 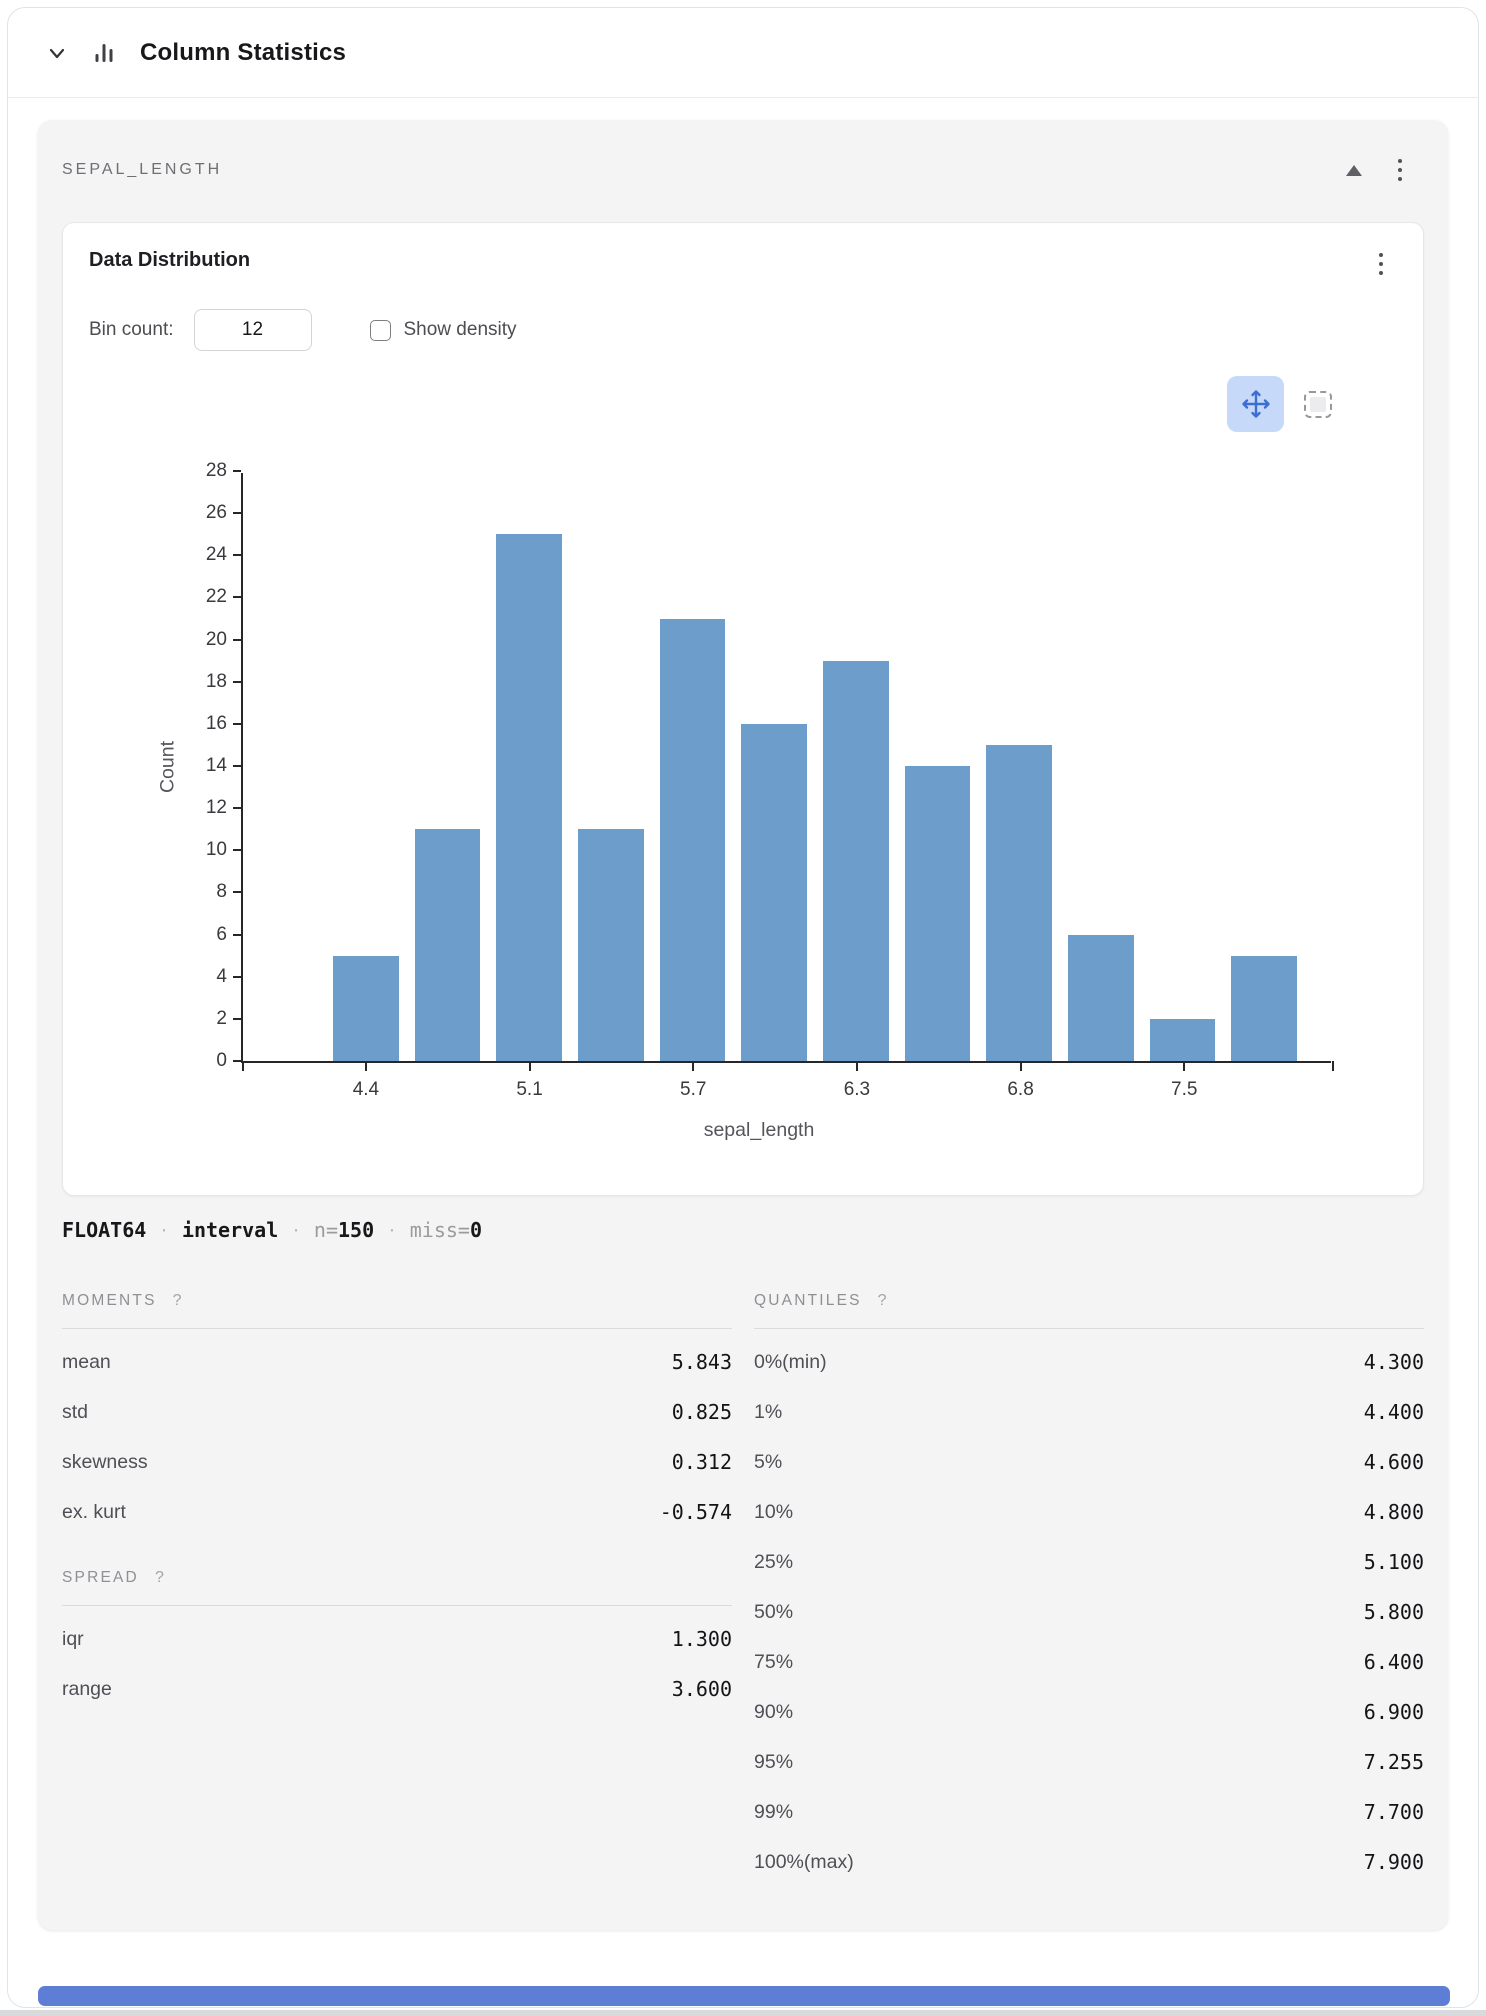 What do you see at coordinates (397, 1689) in the screenshot?
I see `stat-row: range 3.600` at bounding box center [397, 1689].